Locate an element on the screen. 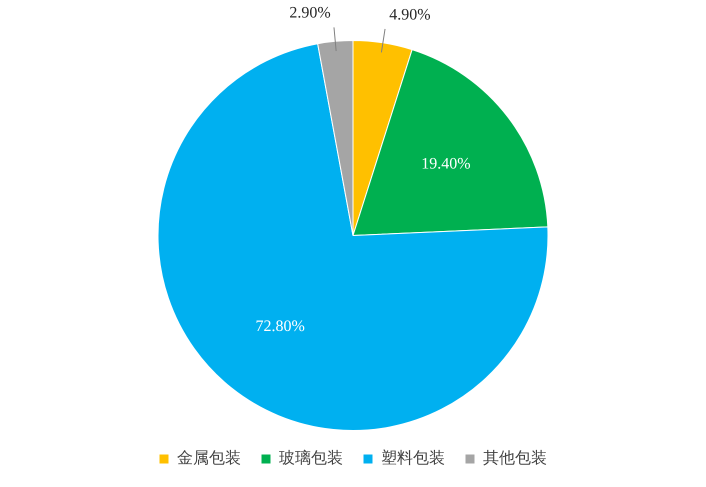 The width and height of the screenshot is (706, 487). legend-label: 其他包装 is located at coordinates (515, 458).